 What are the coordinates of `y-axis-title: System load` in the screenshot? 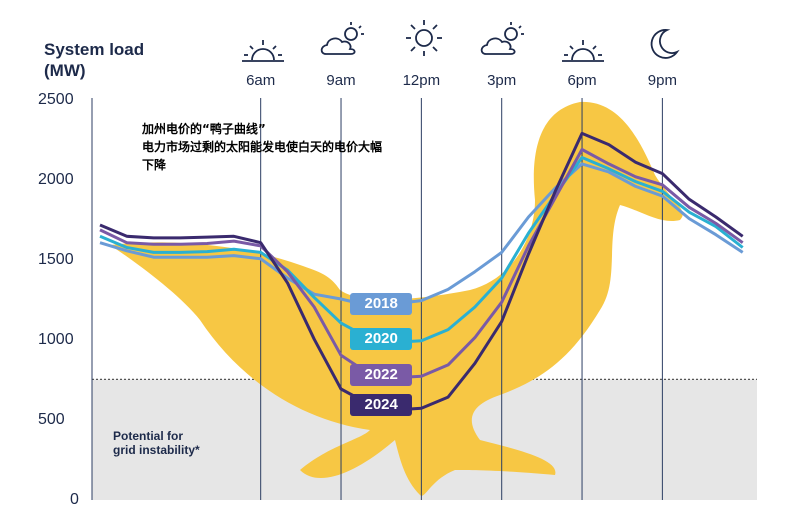 It's located at (94, 49).